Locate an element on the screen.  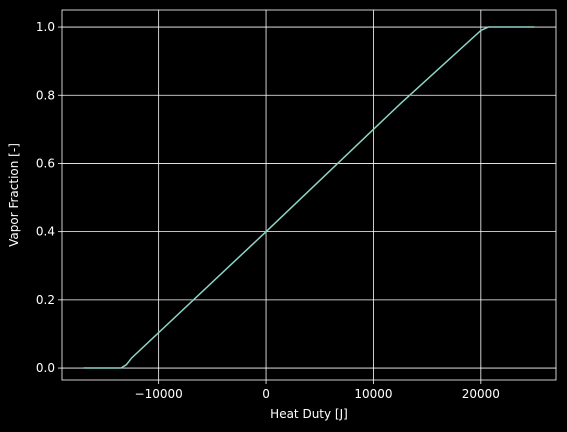
x-tick-label: 10000 is located at coordinates (373, 394).